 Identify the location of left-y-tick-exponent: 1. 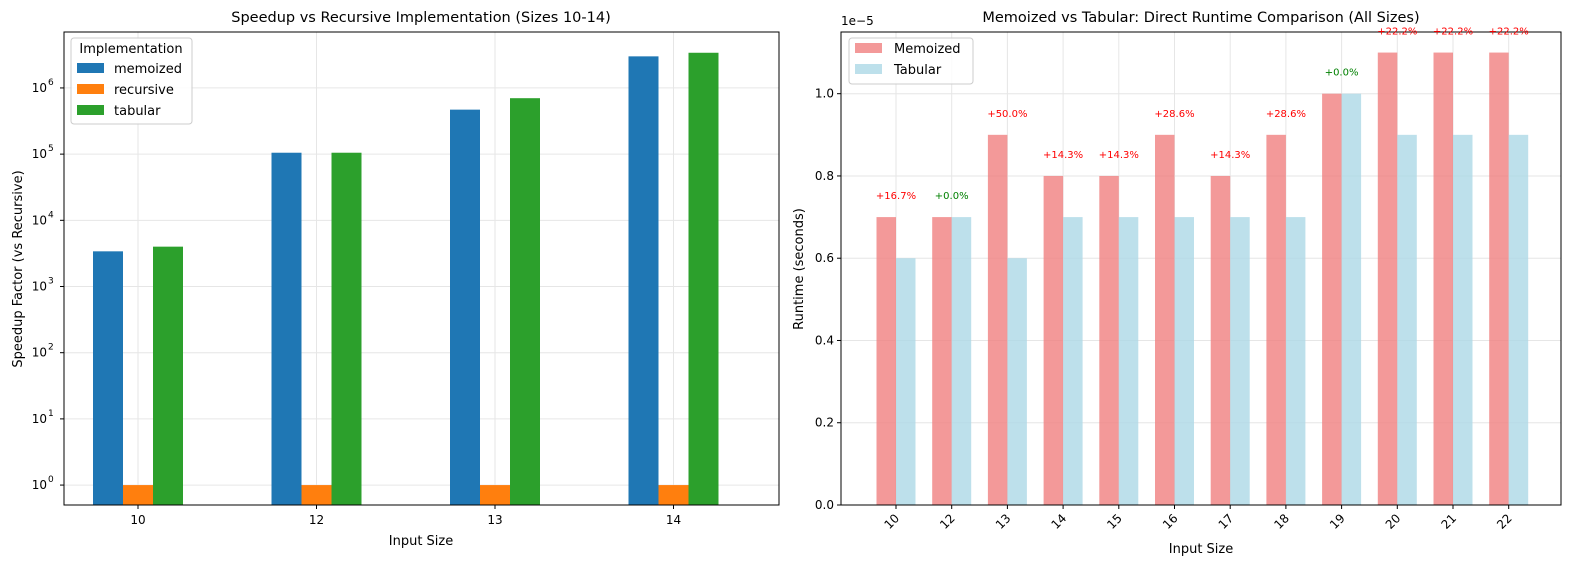
(51, 414).